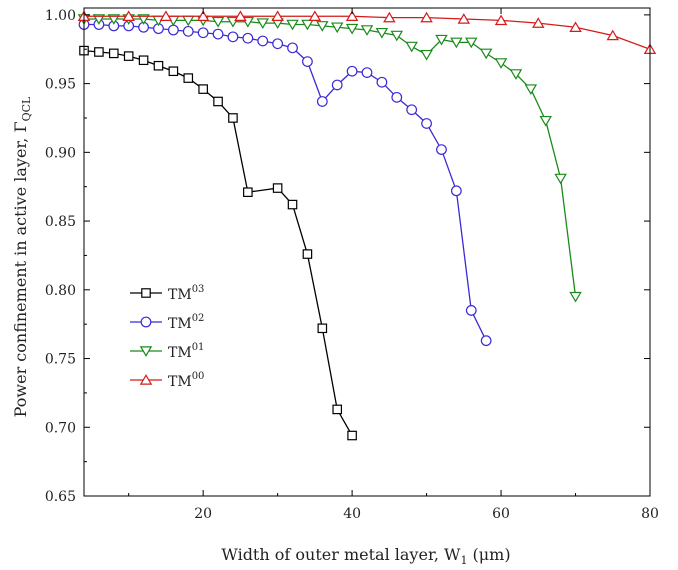  I want to click on y-tick-label: 0.90, so click(60, 153).